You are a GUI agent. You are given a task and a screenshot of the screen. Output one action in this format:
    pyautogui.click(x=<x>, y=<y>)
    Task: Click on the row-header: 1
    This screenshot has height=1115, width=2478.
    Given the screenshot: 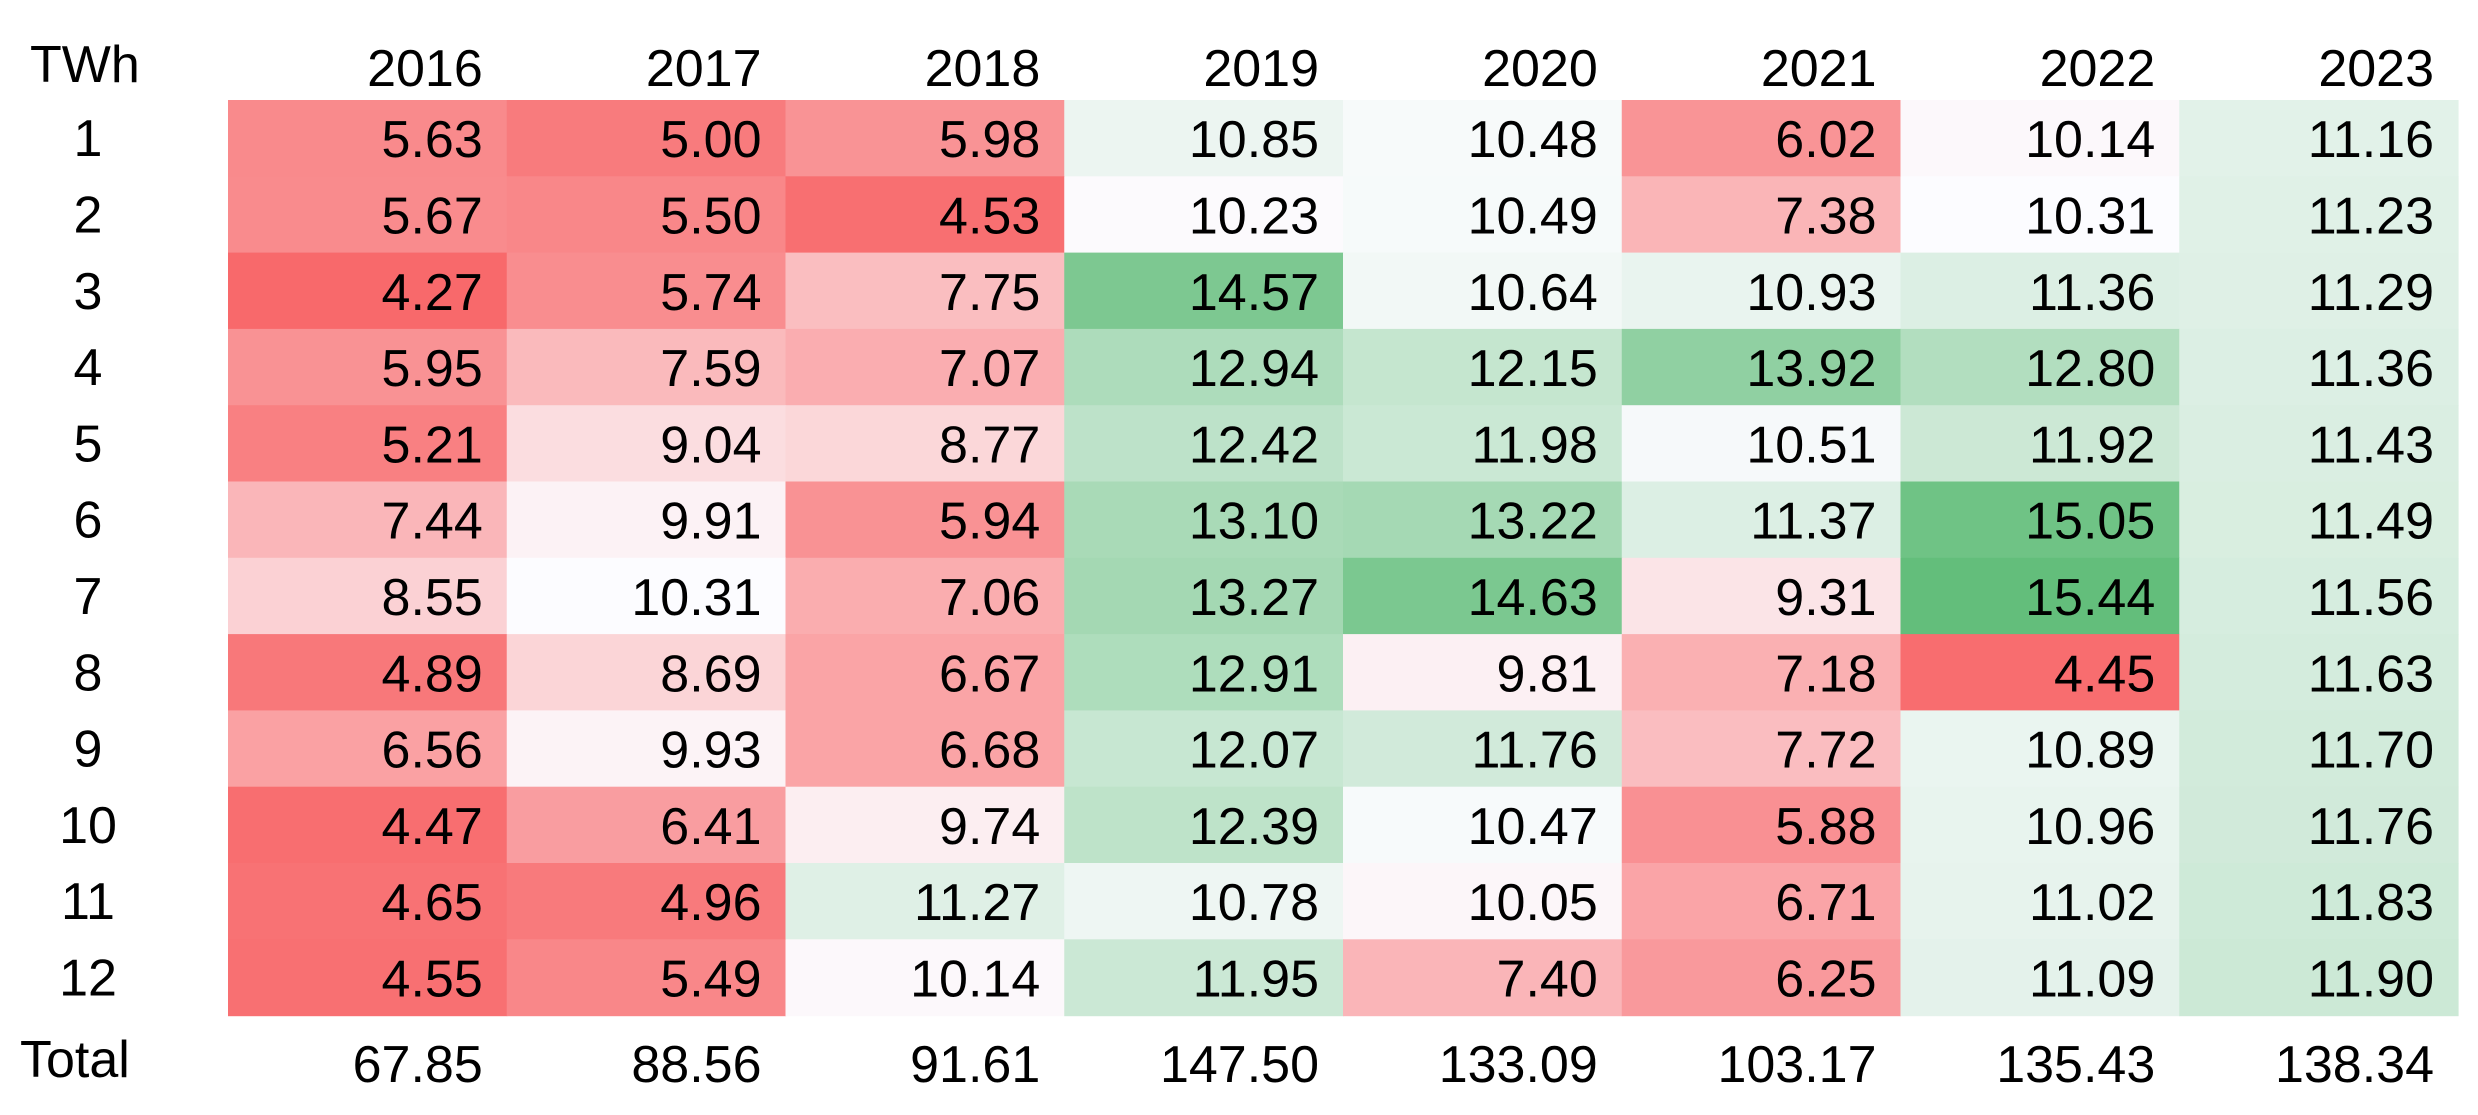 What is the action you would take?
    pyautogui.click(x=88, y=139)
    